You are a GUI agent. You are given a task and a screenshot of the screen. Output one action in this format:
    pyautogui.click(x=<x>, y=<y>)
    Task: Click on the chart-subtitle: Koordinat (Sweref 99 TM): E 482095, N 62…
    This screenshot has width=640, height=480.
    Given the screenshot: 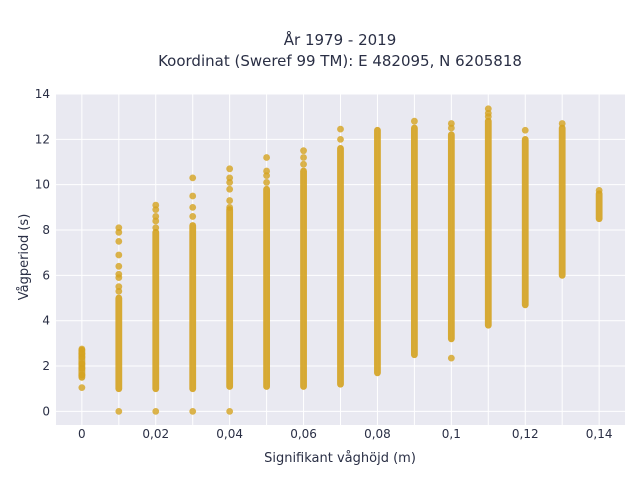 What is the action you would take?
    pyautogui.click(x=340, y=61)
    